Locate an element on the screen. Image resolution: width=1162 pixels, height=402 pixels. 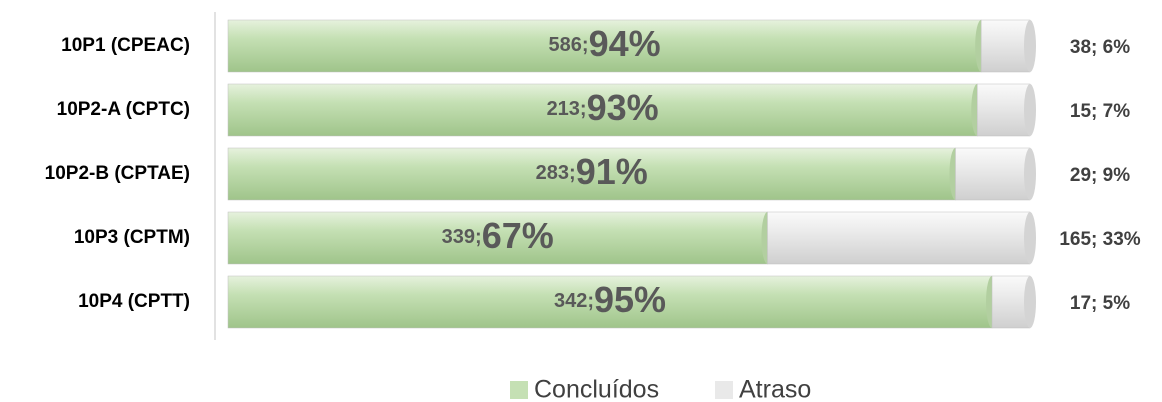
count-label: 342; is located at coordinates (574, 301).